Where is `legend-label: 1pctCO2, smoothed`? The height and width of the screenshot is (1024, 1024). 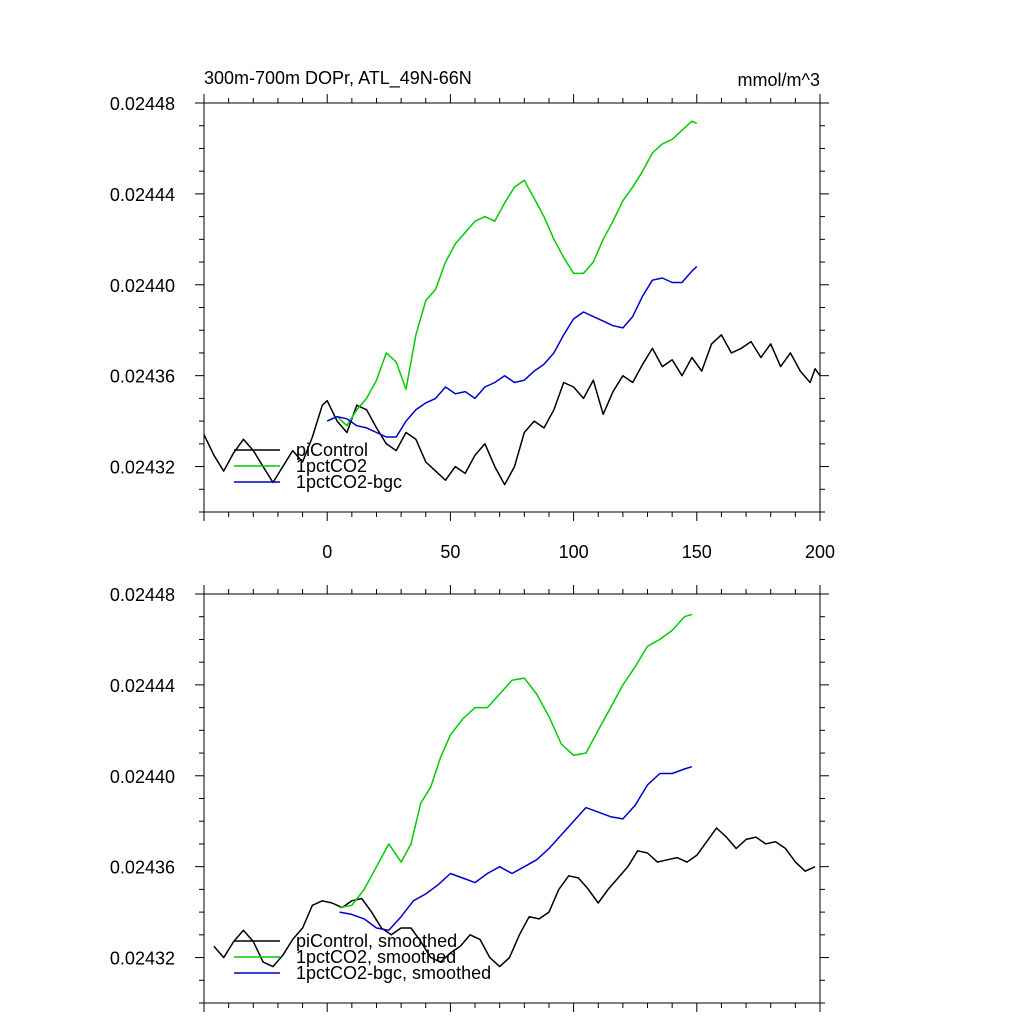
legend-label: 1pctCO2, smoothed is located at coordinates (376, 957).